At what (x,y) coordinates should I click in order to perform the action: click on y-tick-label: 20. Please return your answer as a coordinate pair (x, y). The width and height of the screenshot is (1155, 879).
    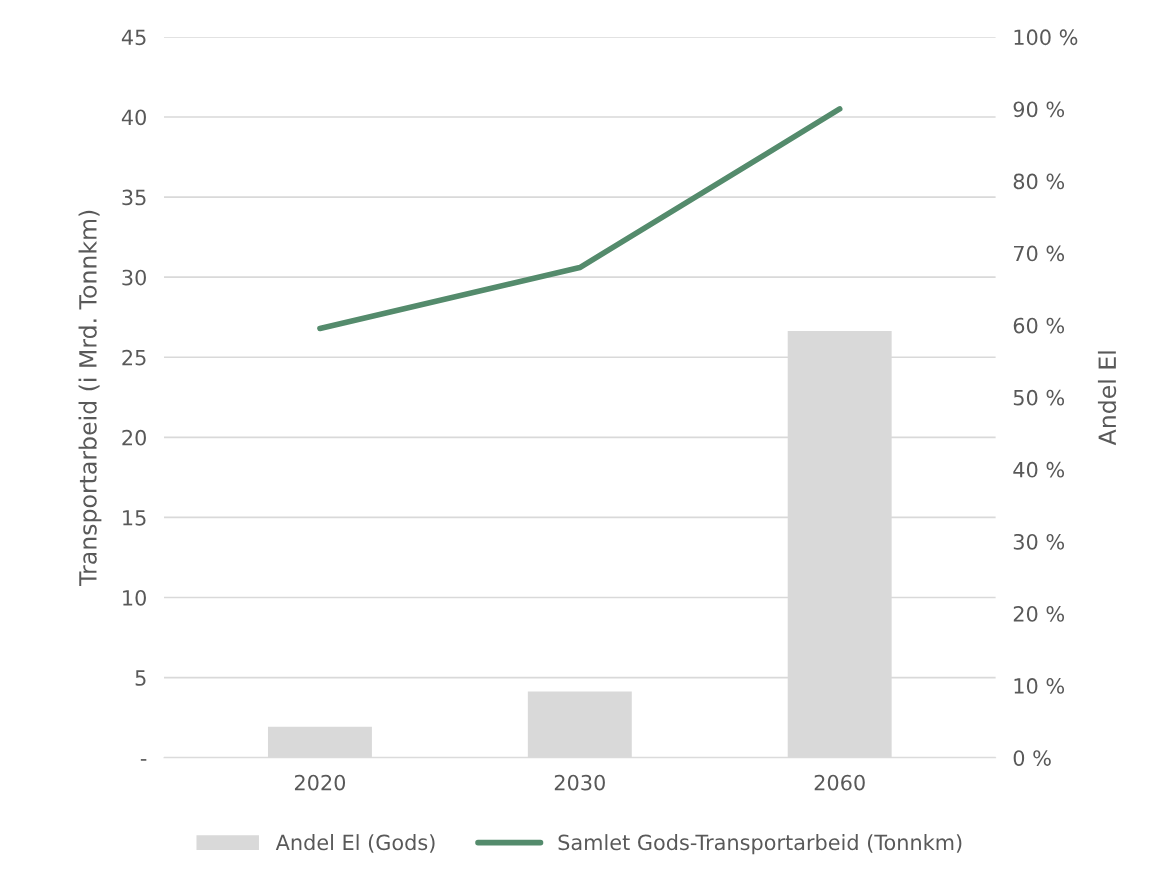
    Looking at the image, I should click on (134, 437).